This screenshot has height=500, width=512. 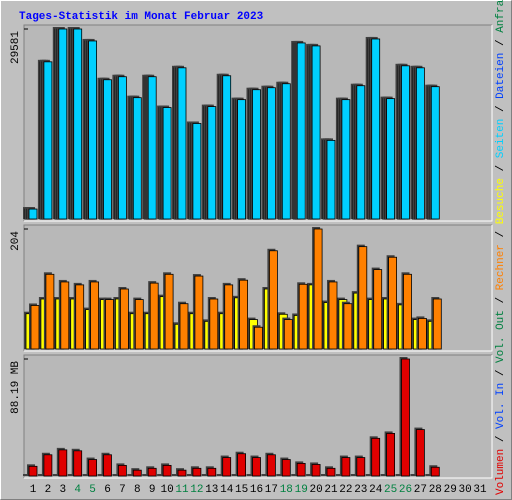 What do you see at coordinates (166, 490) in the screenshot?
I see `x-tick-label: 10` at bounding box center [166, 490].